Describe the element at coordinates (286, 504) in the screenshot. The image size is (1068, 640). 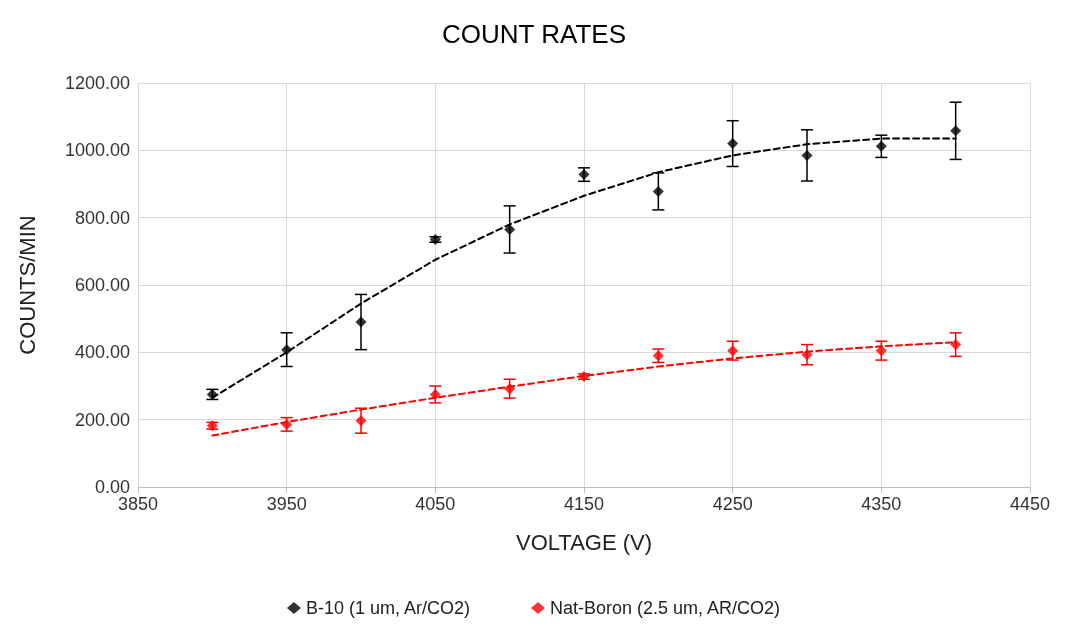
I see `x-tick-label: 3950` at that location.